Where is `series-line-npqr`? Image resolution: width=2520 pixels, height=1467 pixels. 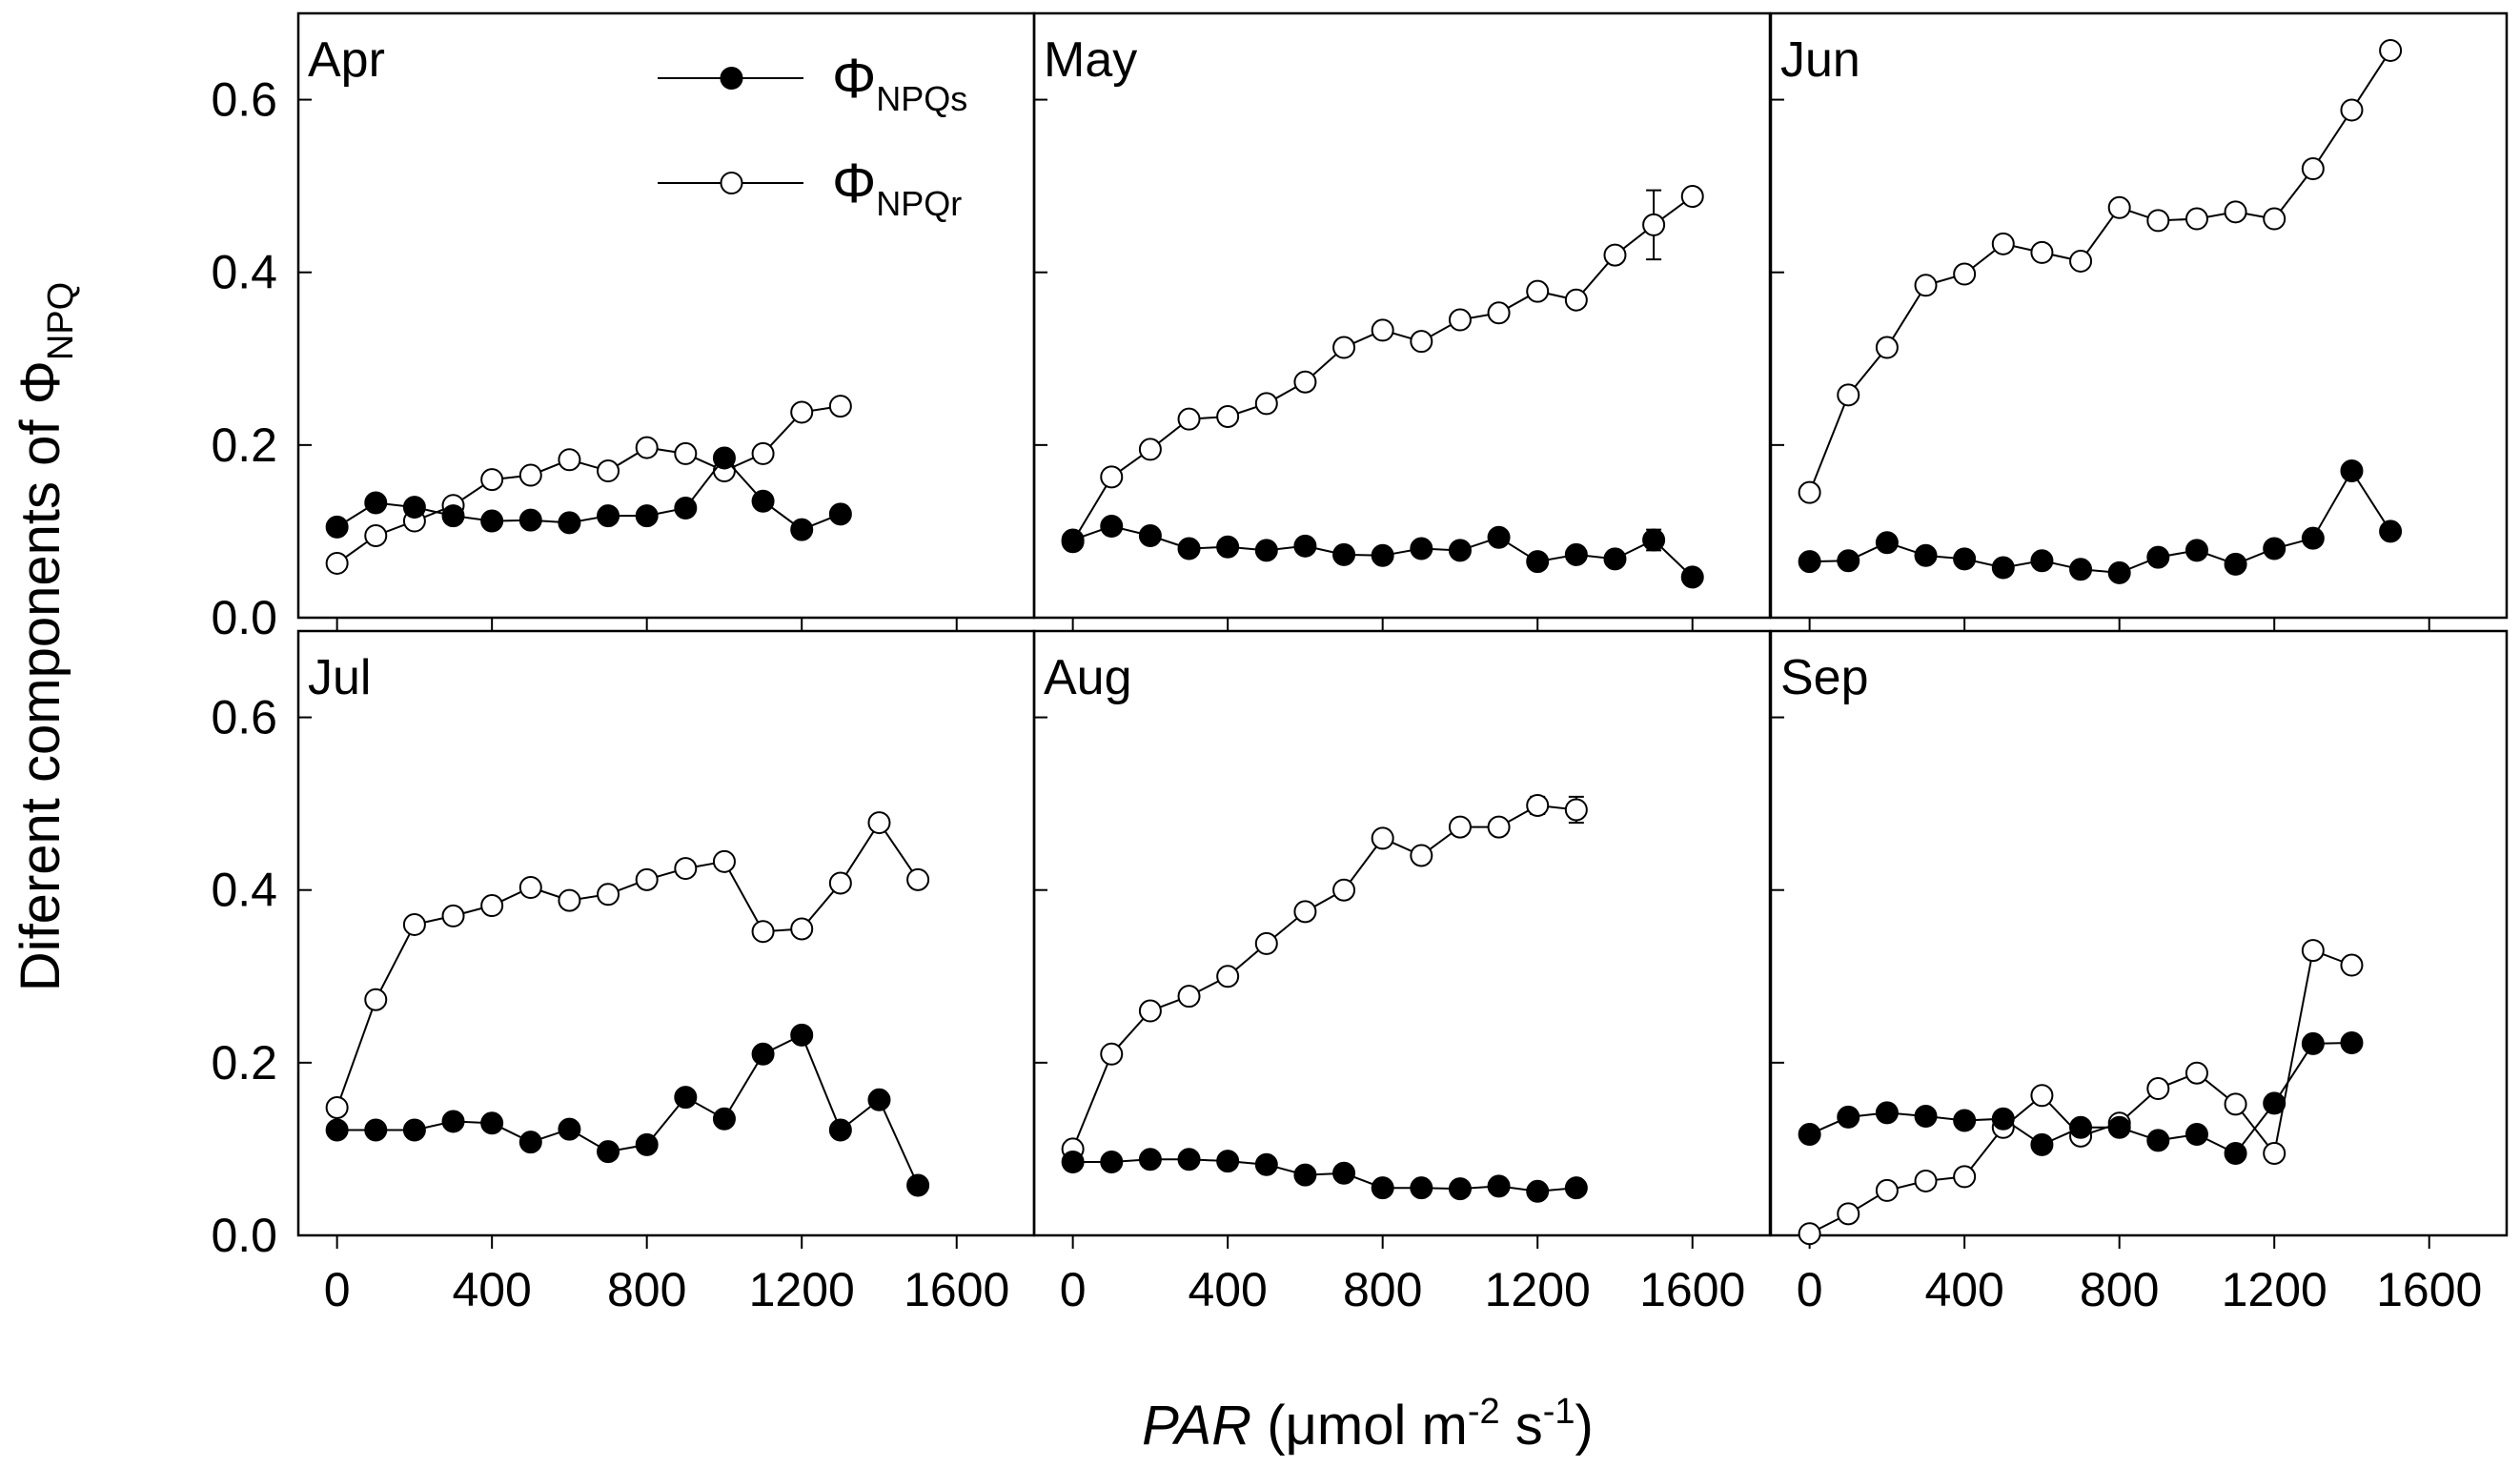 series-line-npqr is located at coordinates (1323, 977).